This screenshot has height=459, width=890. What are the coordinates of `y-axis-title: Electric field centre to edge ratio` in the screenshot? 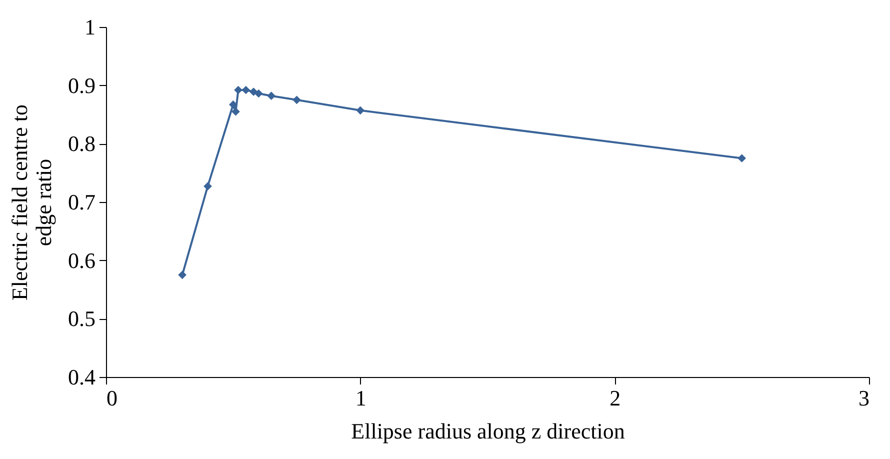 It's located at (31, 202).